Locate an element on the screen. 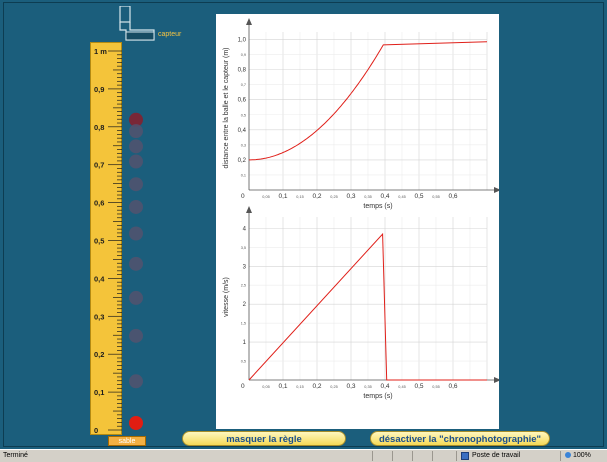 This screenshot has width=607, height=462. ruler-mark-label: 0,5 is located at coordinates (99, 241).